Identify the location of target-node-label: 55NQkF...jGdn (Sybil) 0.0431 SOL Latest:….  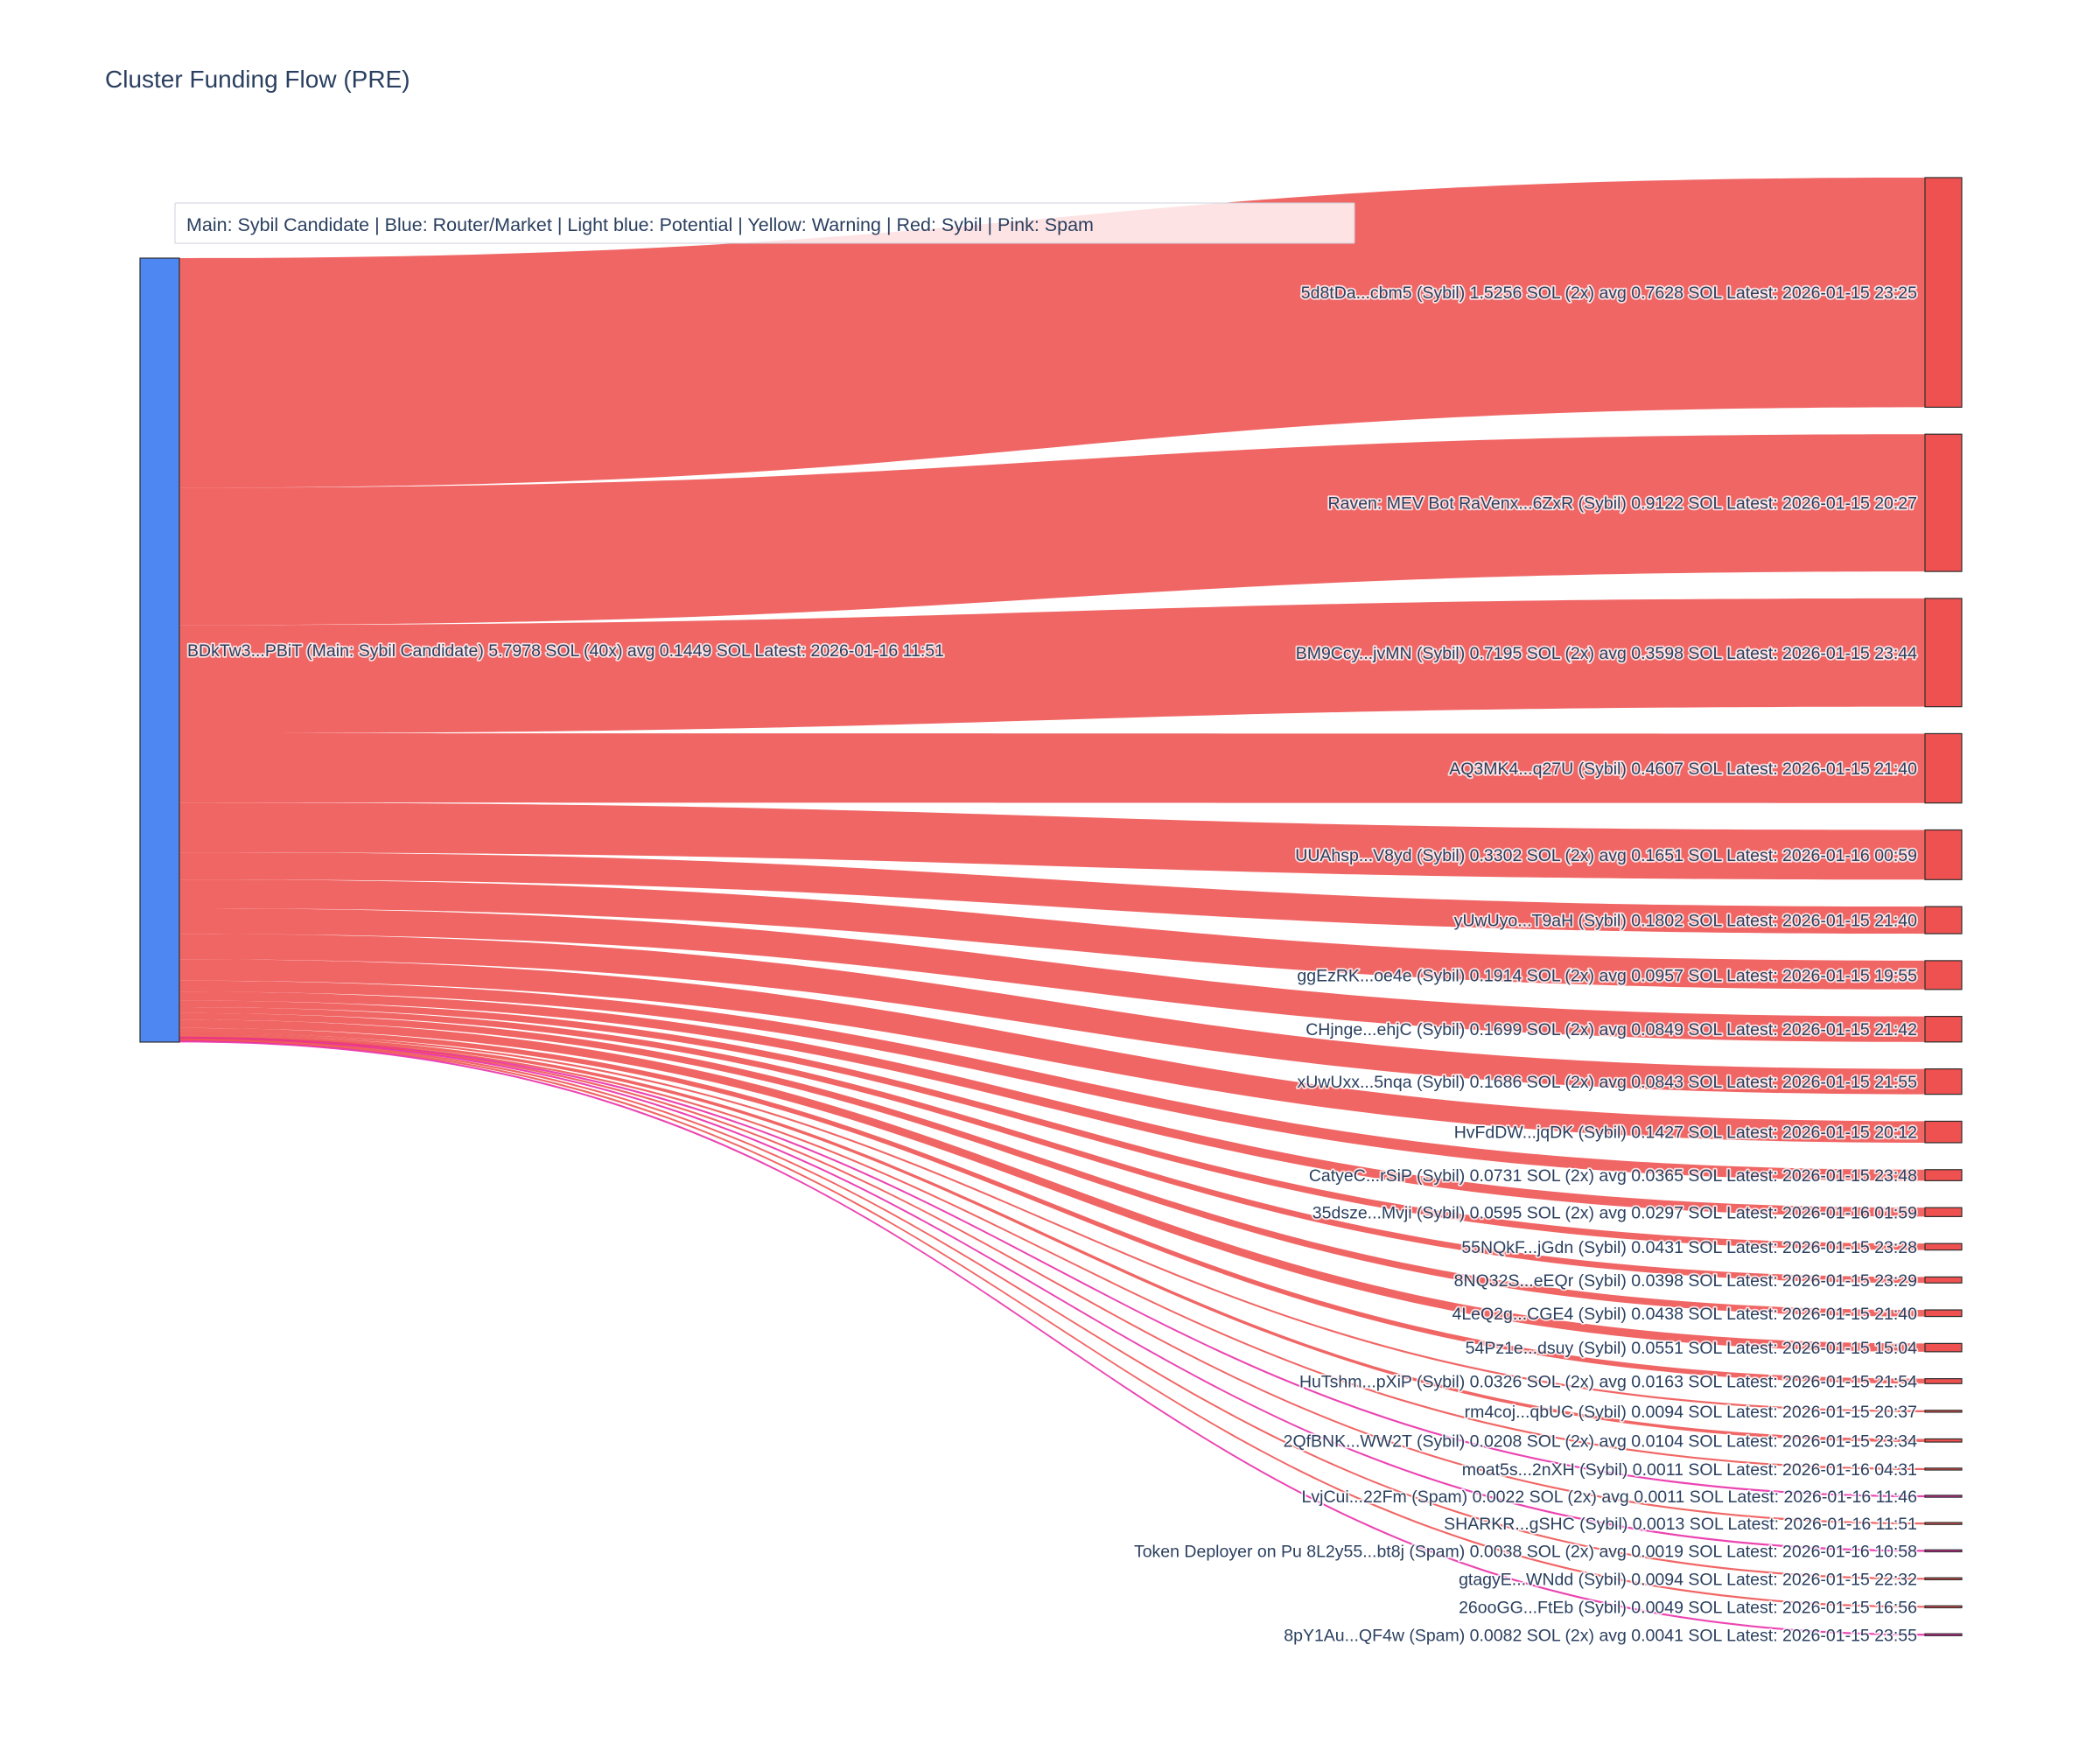
(1689, 1247).